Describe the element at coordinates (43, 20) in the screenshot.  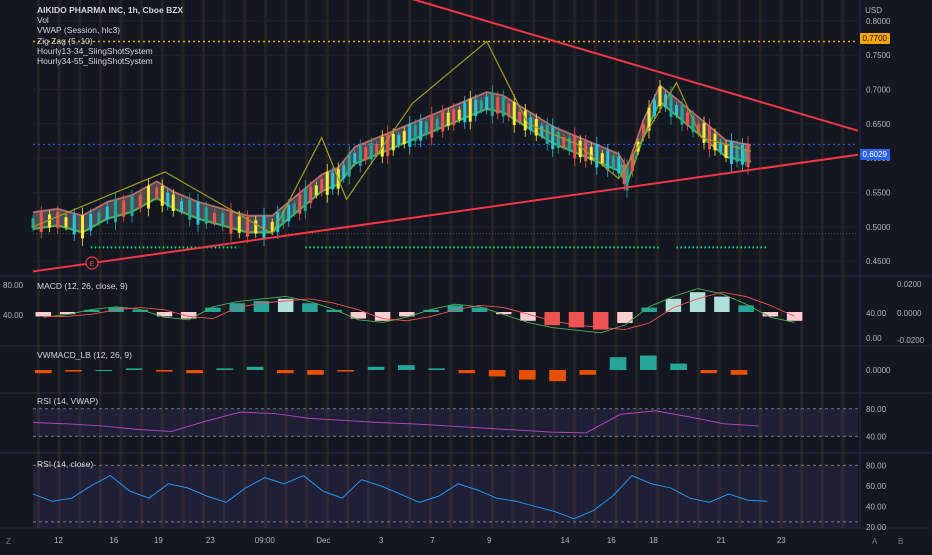
I see `legend-vol: Vol` at that location.